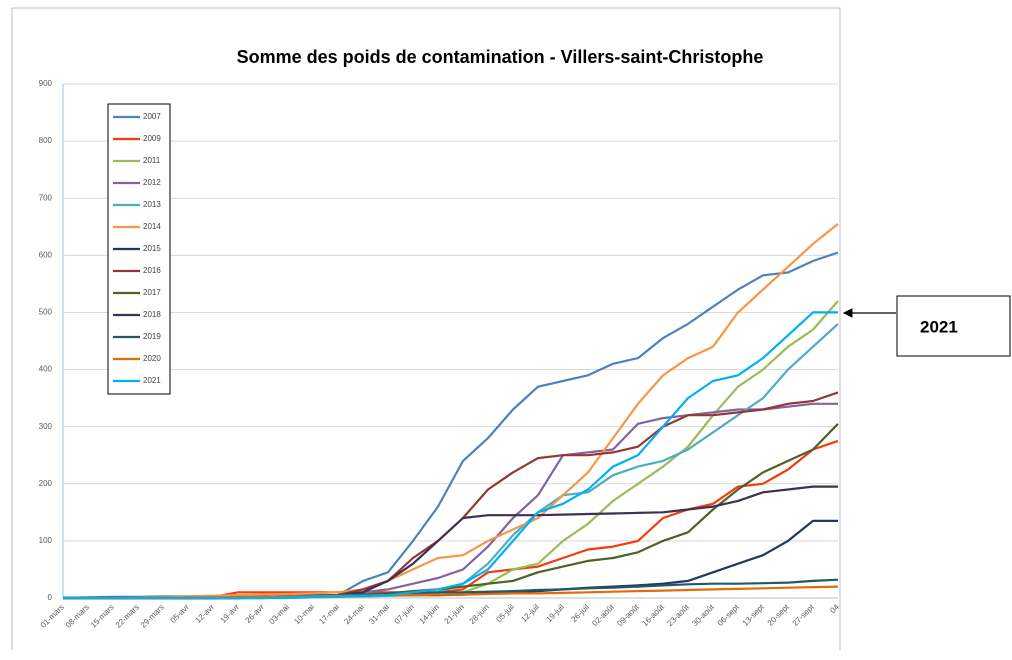 The height and width of the screenshot is (660, 1012). I want to click on y-tick-label: 0, so click(50, 597).